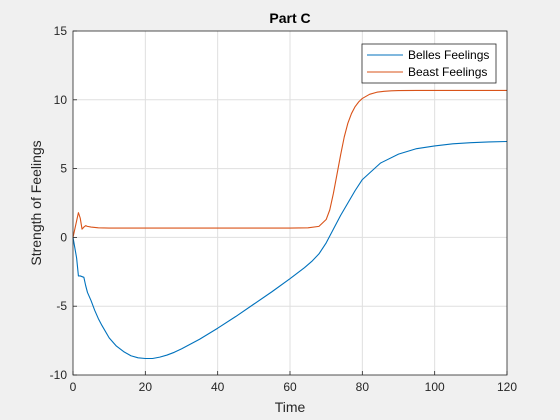  I want to click on y-axis-label: Strength of Feelings, so click(36, 202).